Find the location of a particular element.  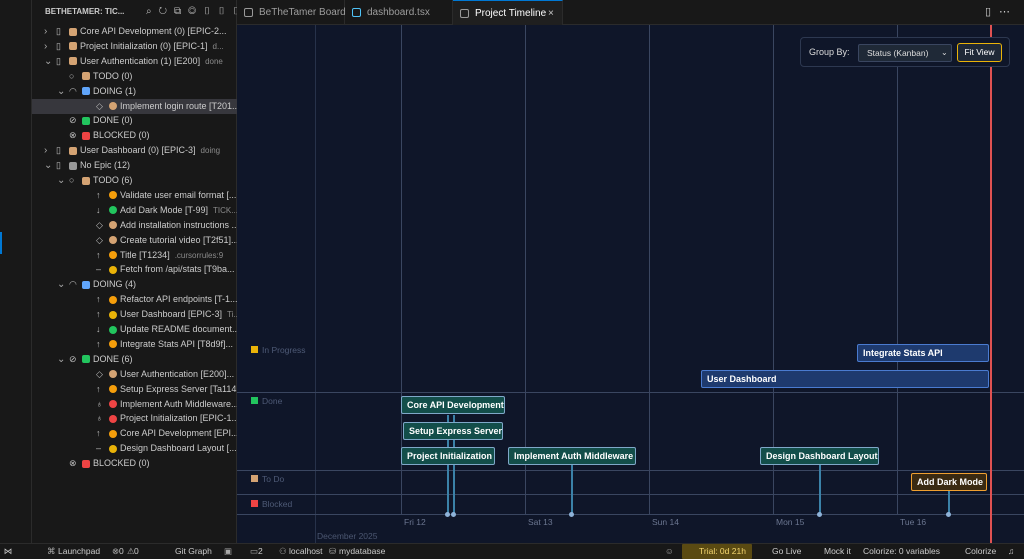

status-item: 2 is located at coordinates (260, 551).